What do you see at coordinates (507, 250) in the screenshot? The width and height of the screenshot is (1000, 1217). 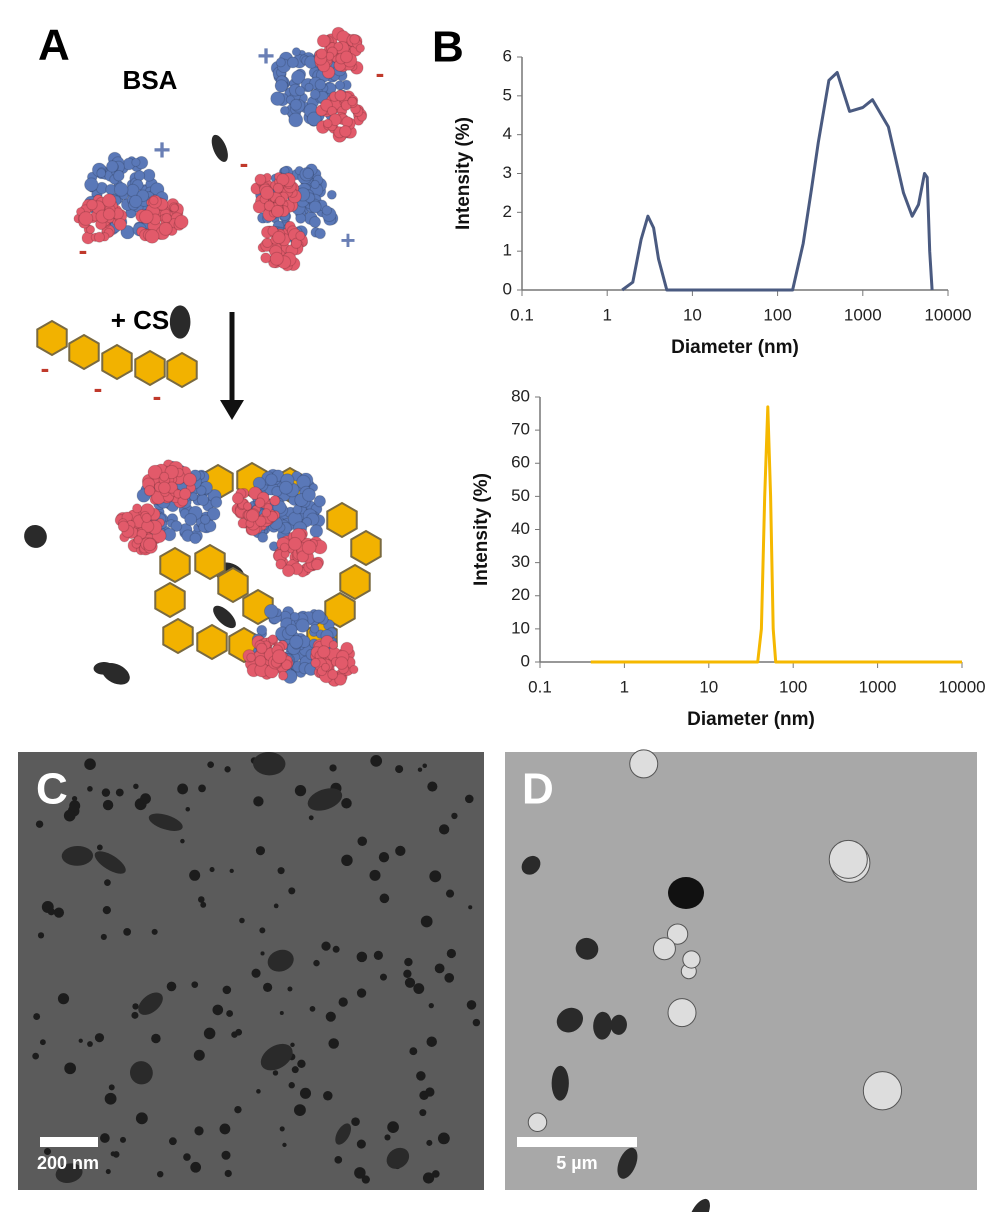 I see `y-tick-label: 1` at bounding box center [507, 250].